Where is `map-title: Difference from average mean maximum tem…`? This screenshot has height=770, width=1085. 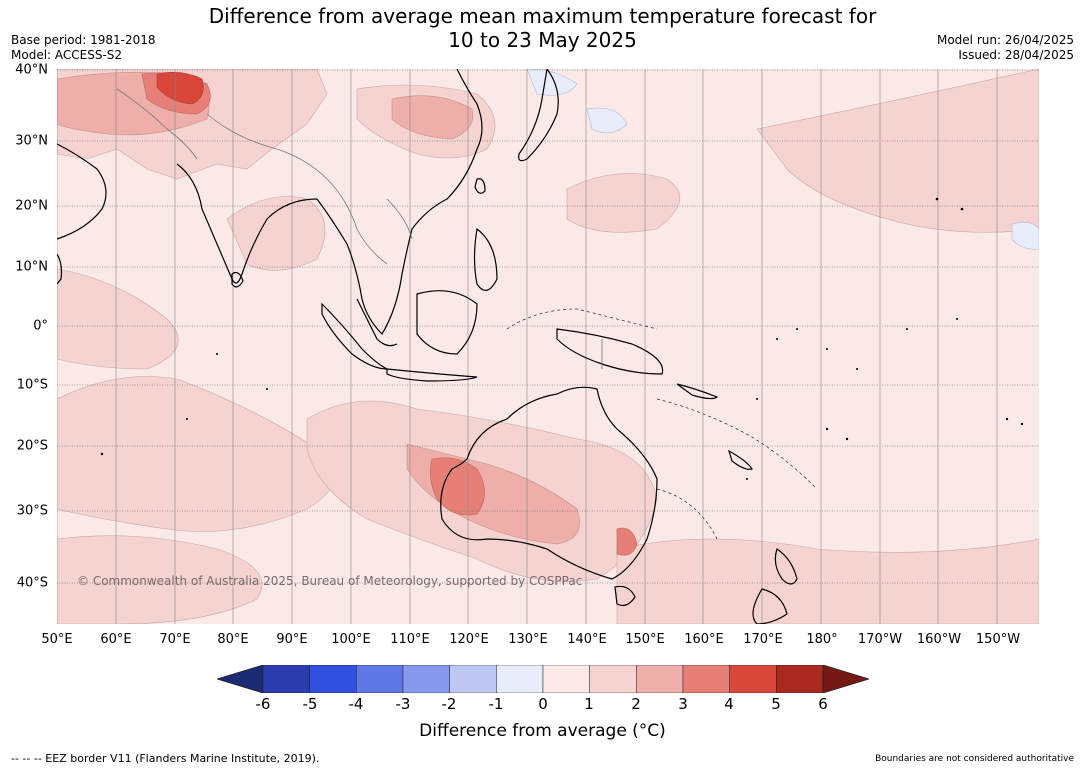 map-title: Difference from average mean maximum tem… is located at coordinates (542, 28).